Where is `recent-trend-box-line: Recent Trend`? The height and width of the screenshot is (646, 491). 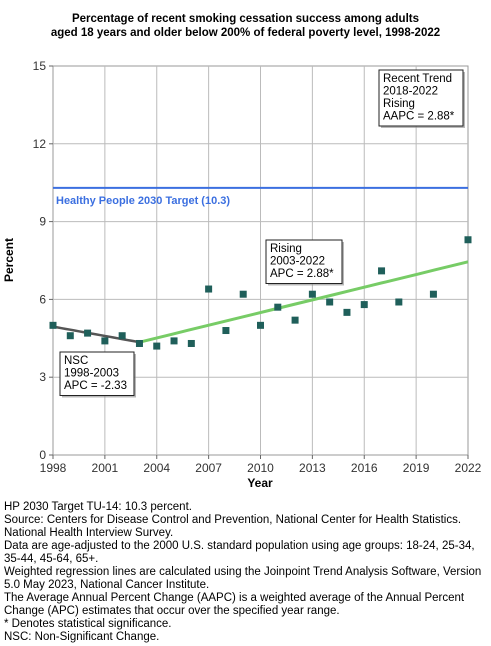 recent-trend-box-line: Recent Trend is located at coordinates (417, 79).